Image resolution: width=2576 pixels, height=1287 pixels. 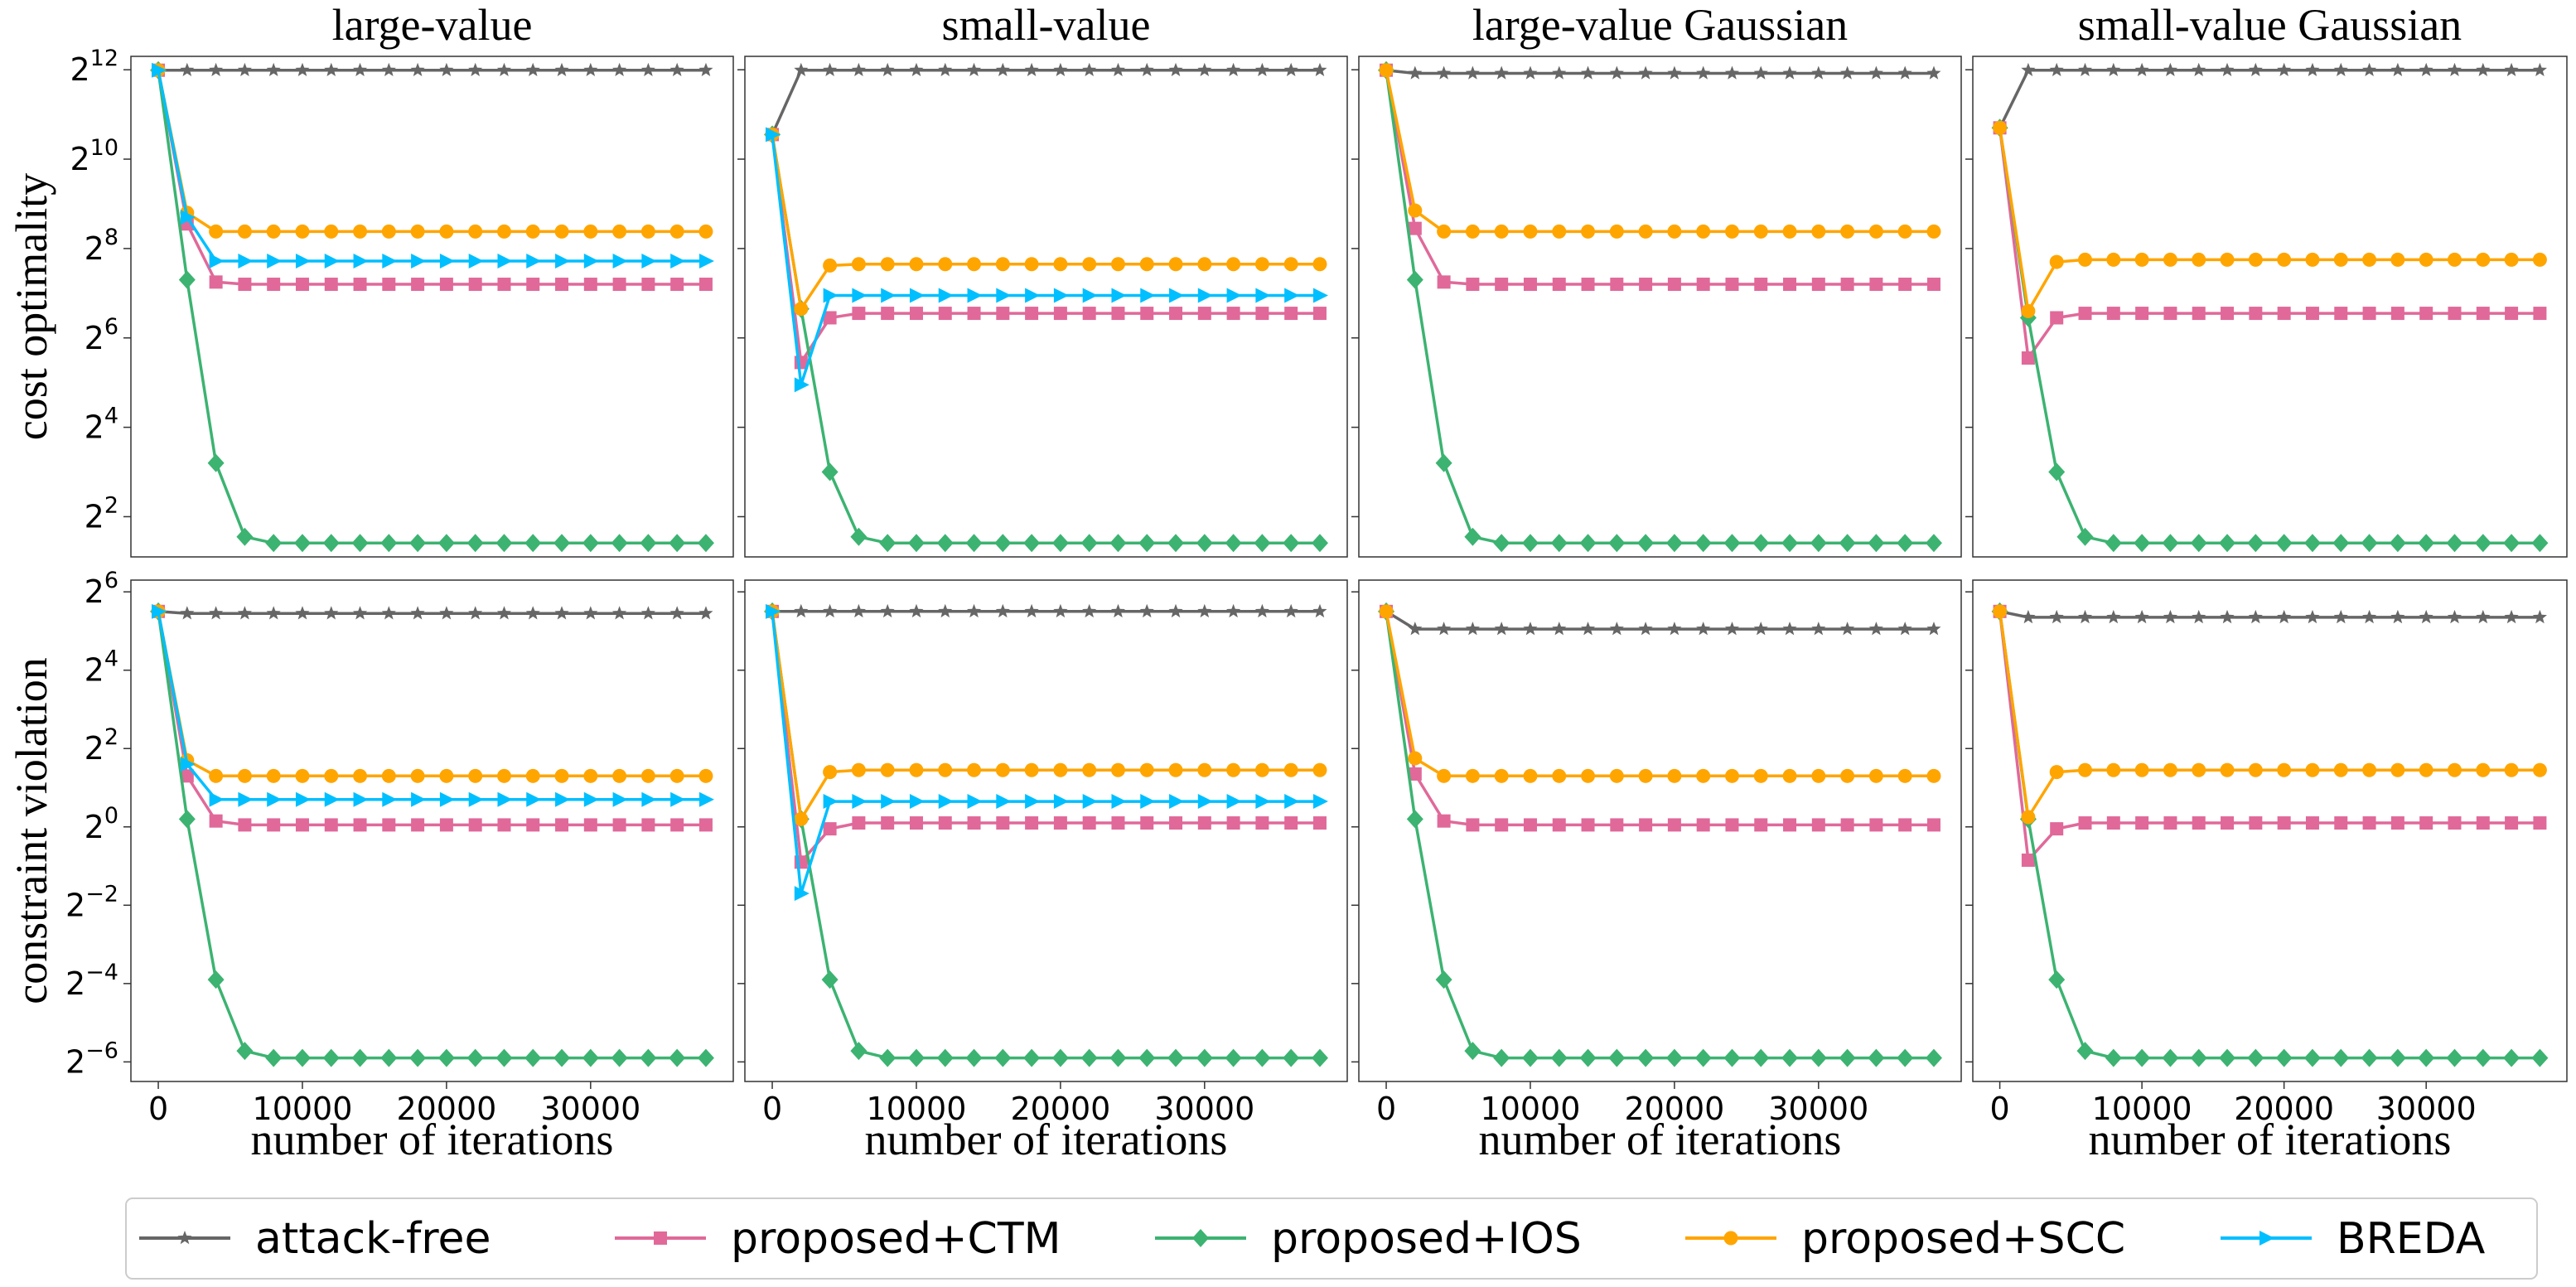 What do you see at coordinates (1660, 1139) in the screenshot?
I see `x-axis-label: number of iterations` at bounding box center [1660, 1139].